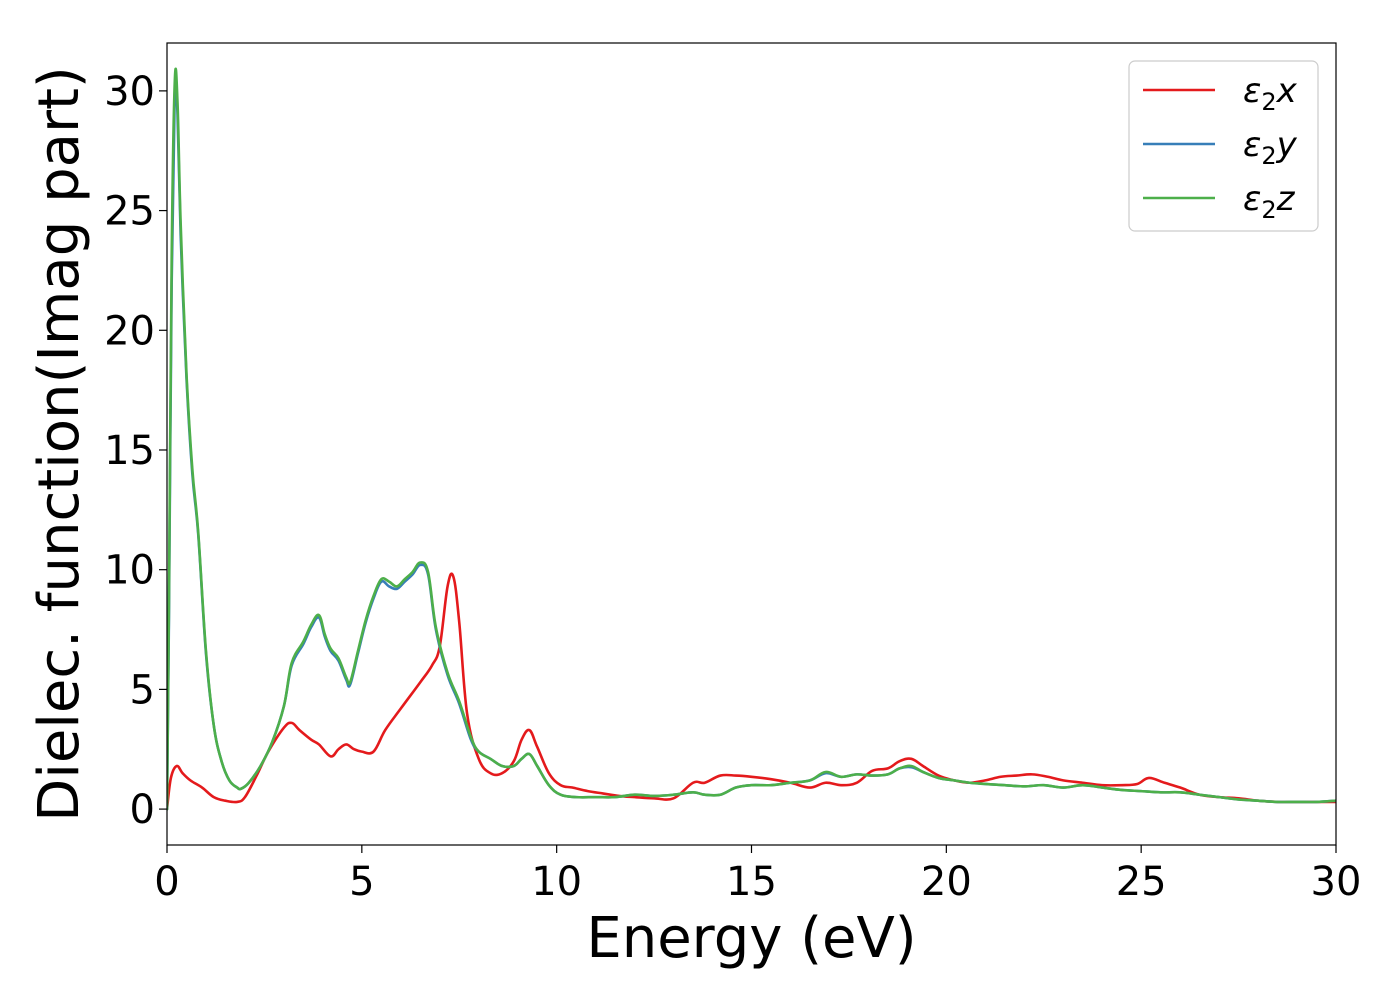  I want to click on legend-label-2: ε2y, so click(1270, 147).